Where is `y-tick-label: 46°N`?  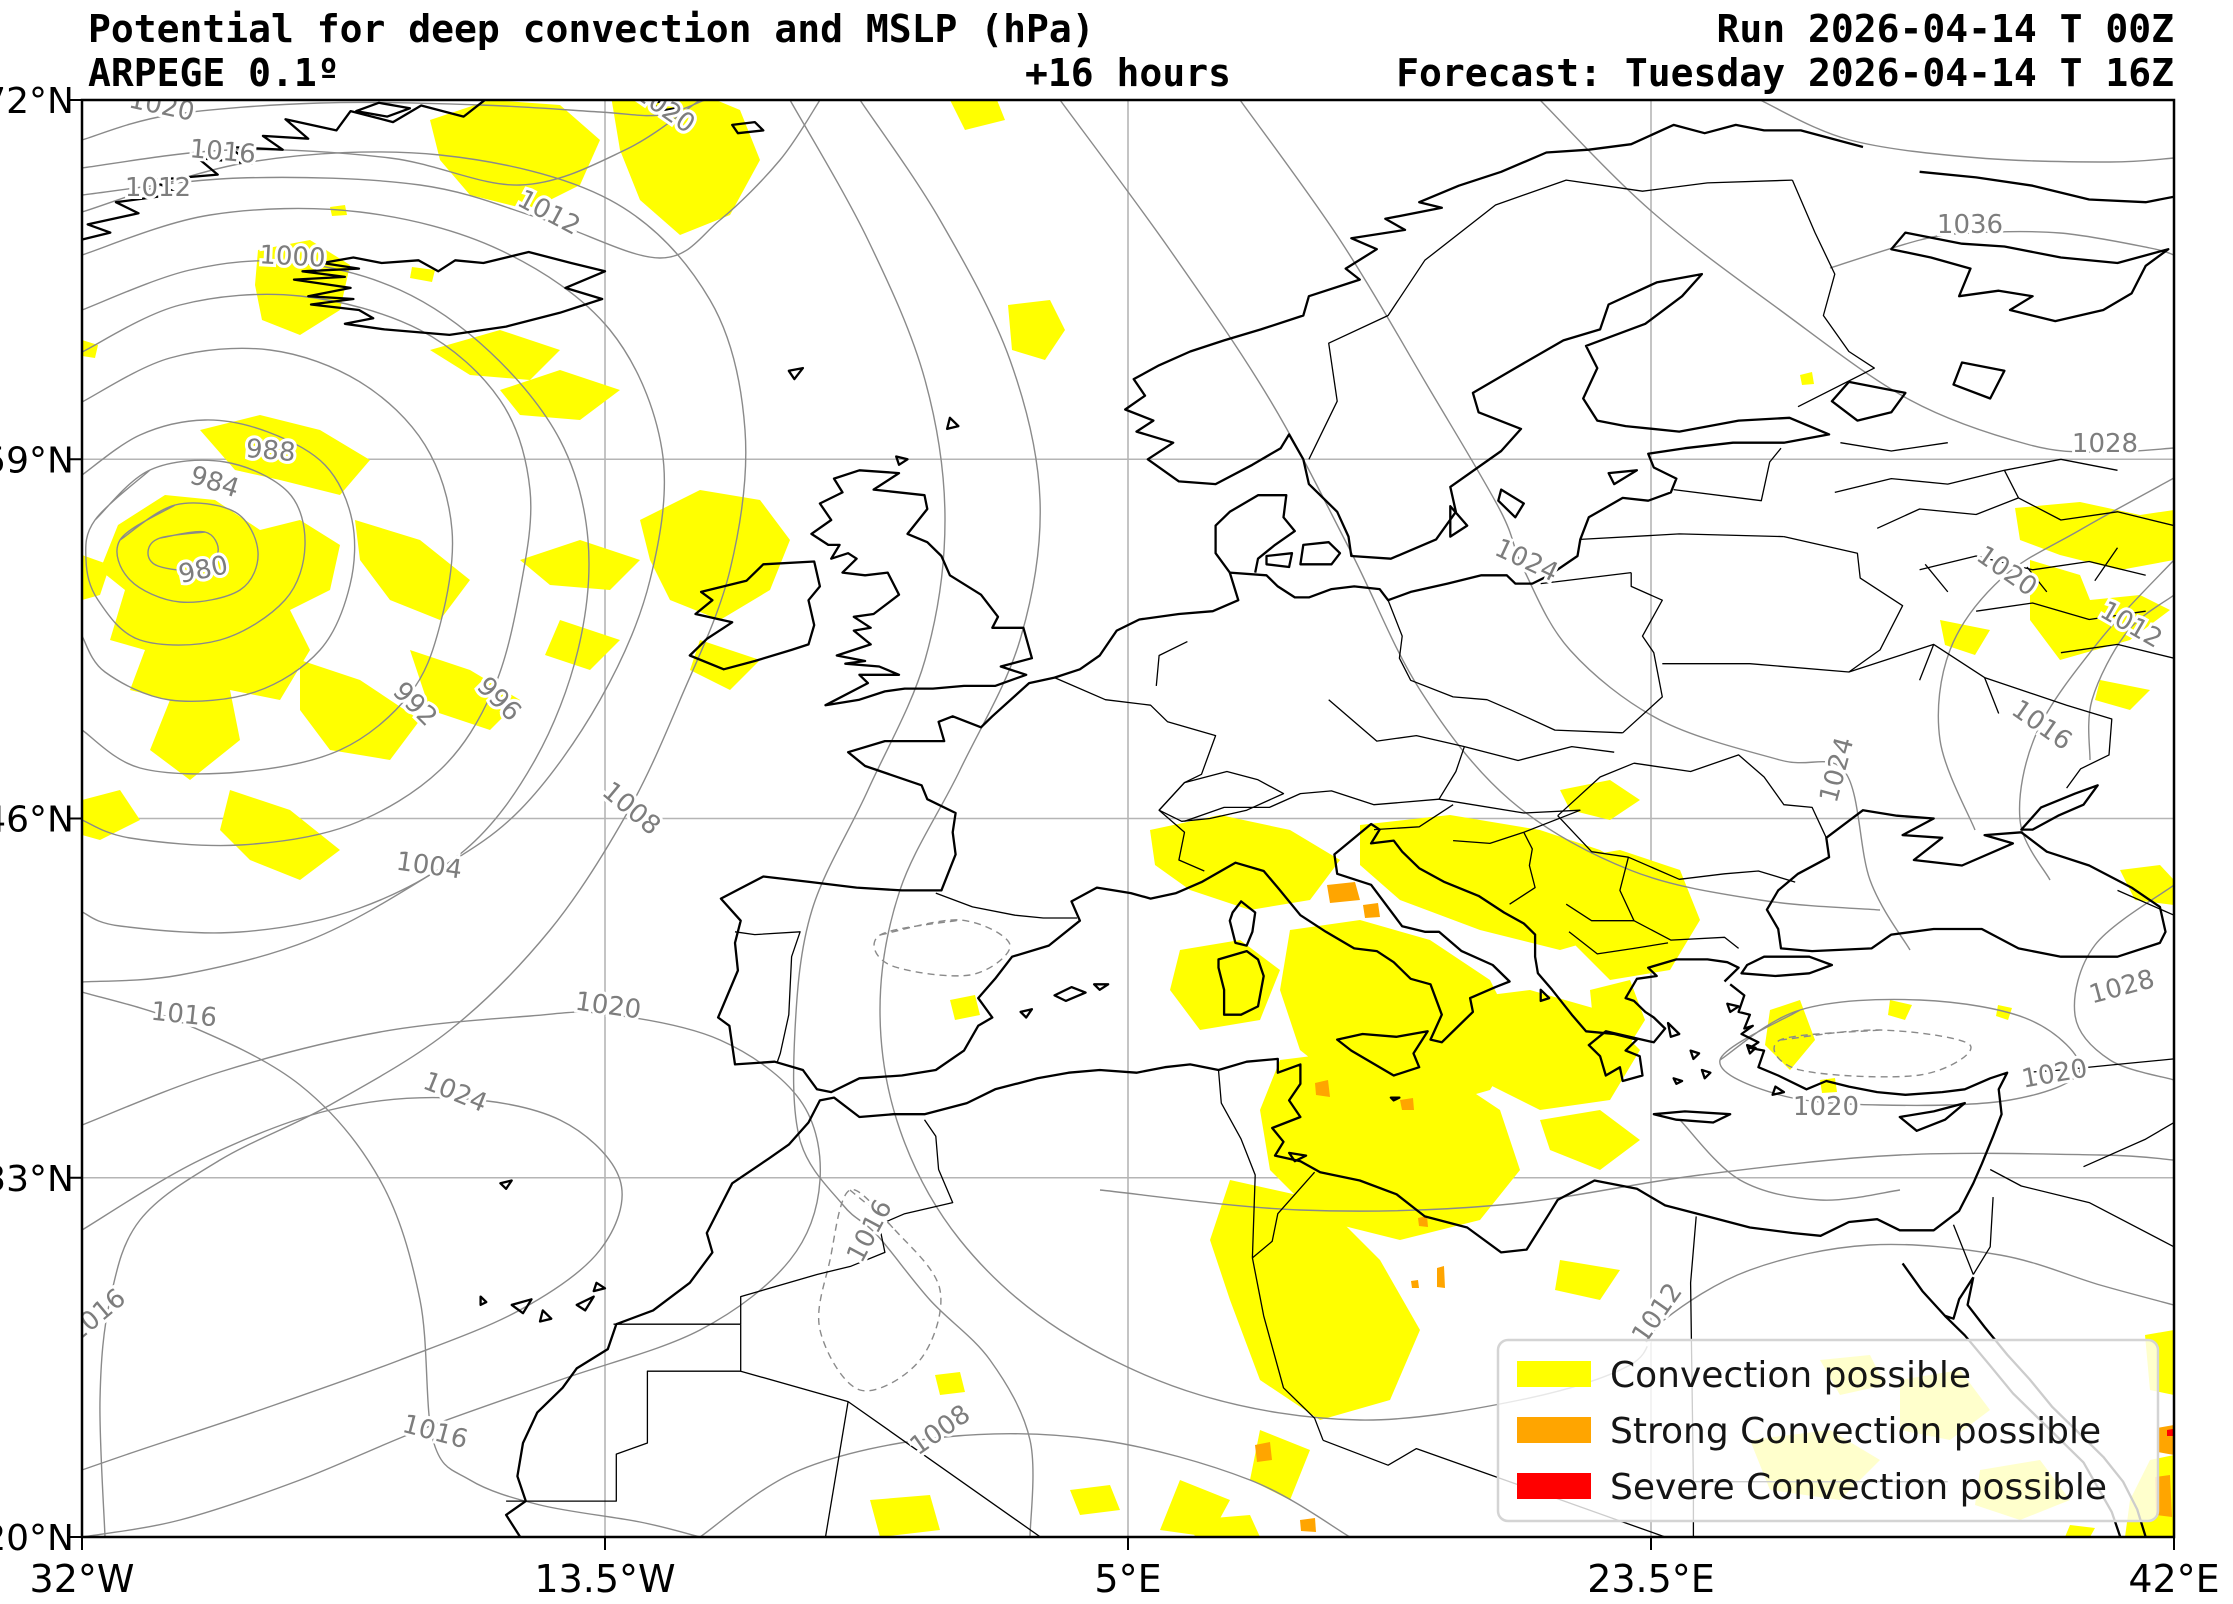
y-tick-label: 46°N is located at coordinates (37, 820).